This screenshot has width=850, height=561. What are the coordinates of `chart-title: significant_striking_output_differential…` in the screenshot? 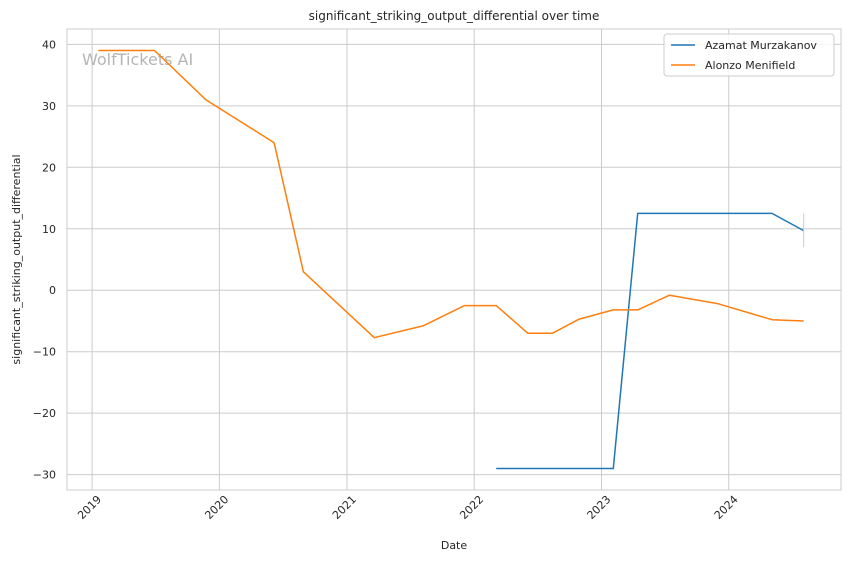 It's located at (454, 16).